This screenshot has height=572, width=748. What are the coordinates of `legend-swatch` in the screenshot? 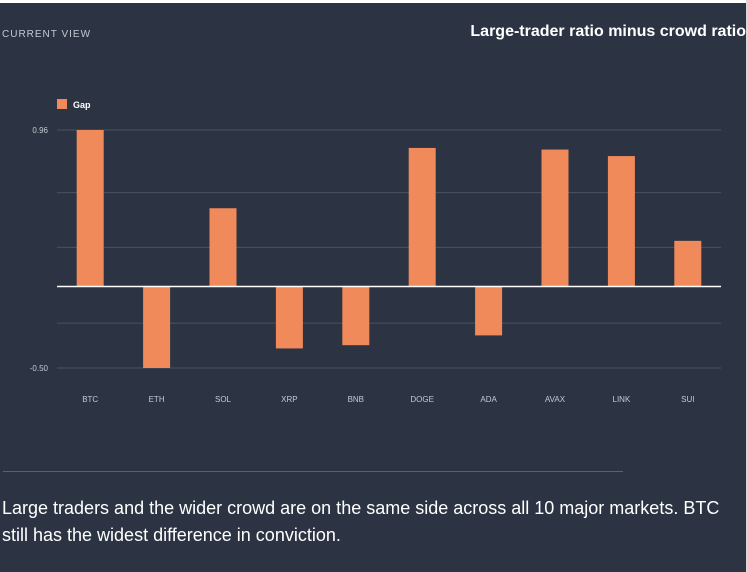 It's located at (62, 104).